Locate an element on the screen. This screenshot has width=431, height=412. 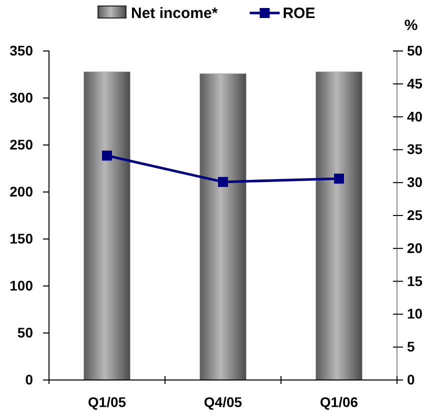
y2-tick-label: 50 is located at coordinates (415, 50).